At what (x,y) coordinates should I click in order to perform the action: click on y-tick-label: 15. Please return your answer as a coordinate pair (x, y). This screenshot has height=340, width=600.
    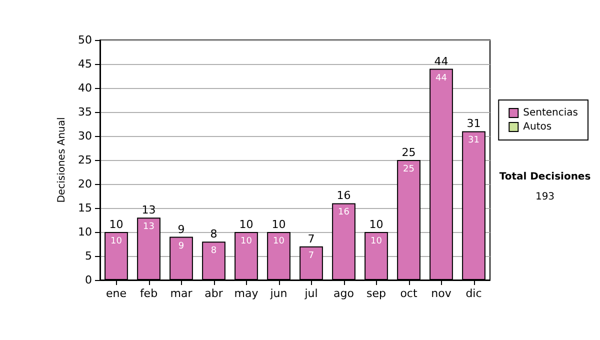
    Looking at the image, I should click on (85, 208).